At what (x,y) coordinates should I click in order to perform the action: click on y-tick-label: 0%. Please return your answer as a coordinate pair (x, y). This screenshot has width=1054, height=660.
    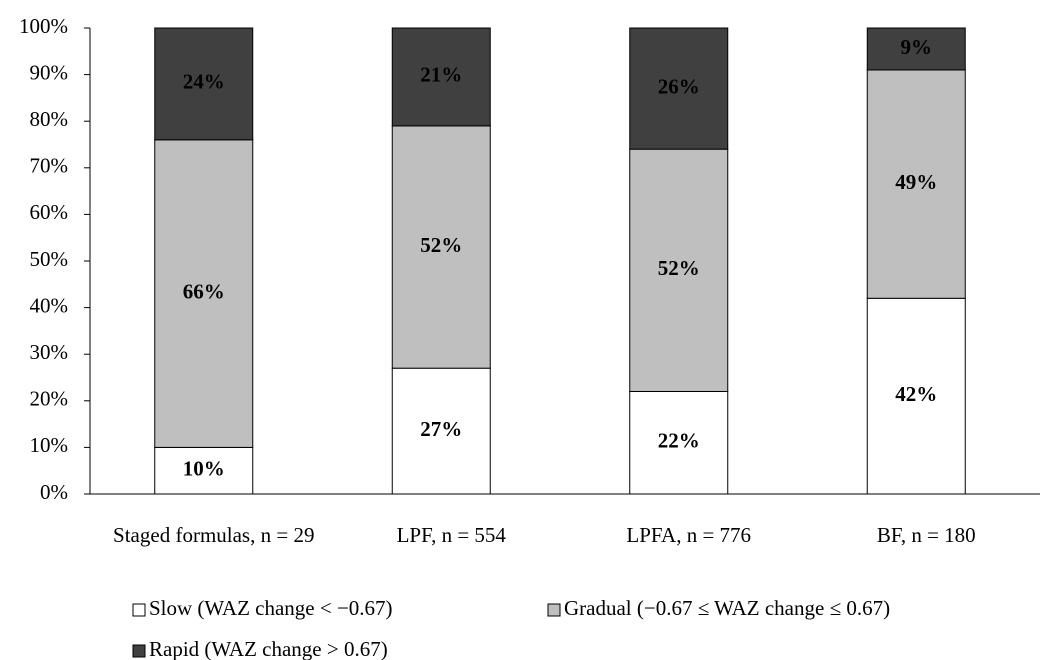
    Looking at the image, I should click on (54, 492).